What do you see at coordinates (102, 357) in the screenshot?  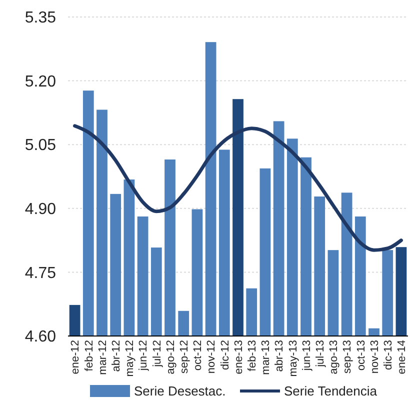 I see `x-tick-label: mar-12` at bounding box center [102, 357].